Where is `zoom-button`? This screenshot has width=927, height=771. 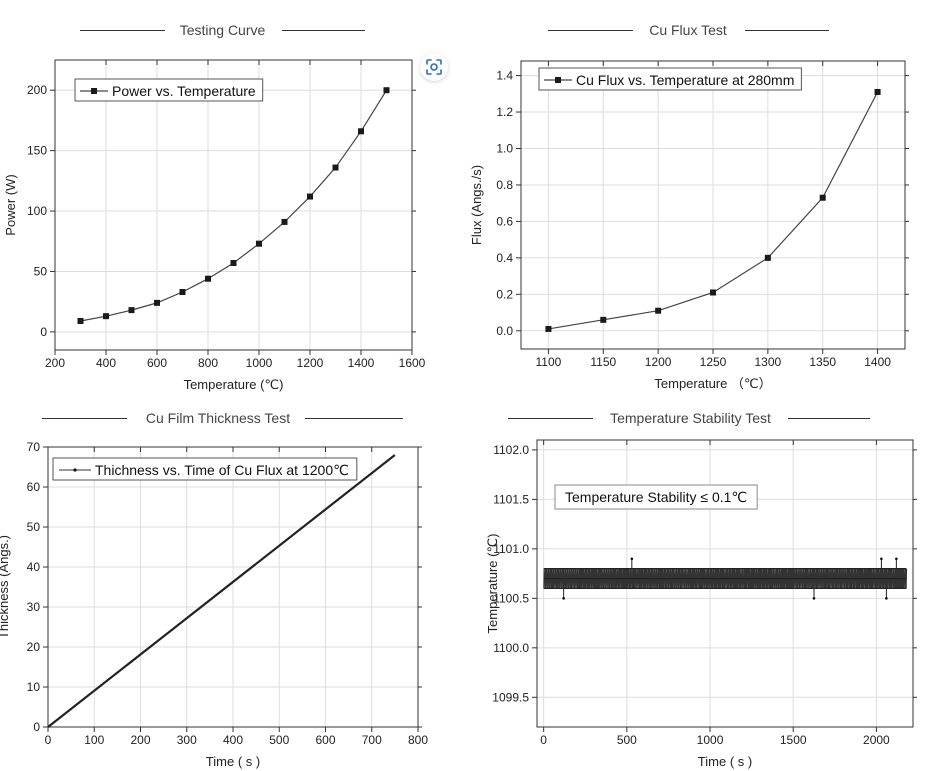
zoom-button is located at coordinates (434, 67).